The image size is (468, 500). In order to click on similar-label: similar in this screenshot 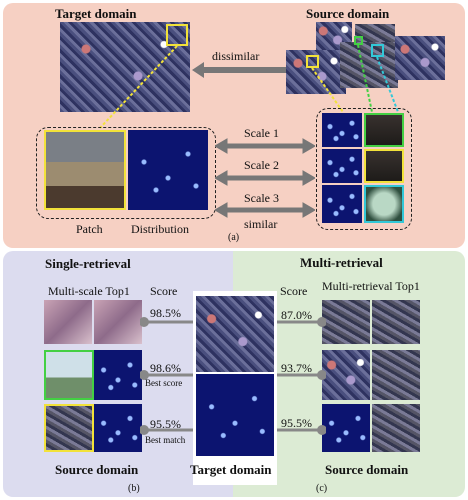, I will do `click(261, 224)`.